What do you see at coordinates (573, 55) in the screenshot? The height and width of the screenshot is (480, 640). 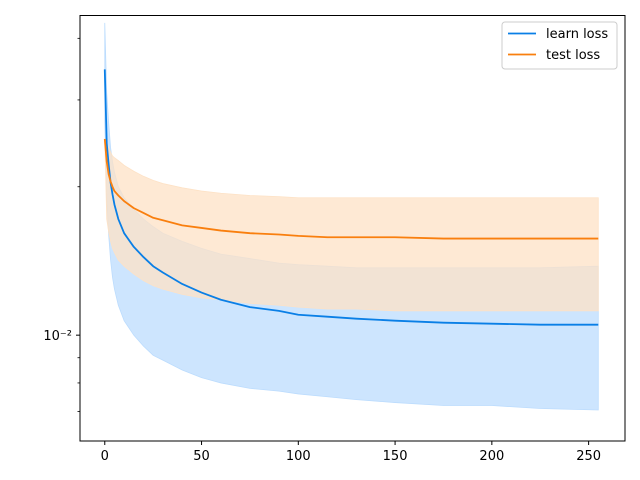 I see `legend-label-test-loss: test loss` at bounding box center [573, 55].